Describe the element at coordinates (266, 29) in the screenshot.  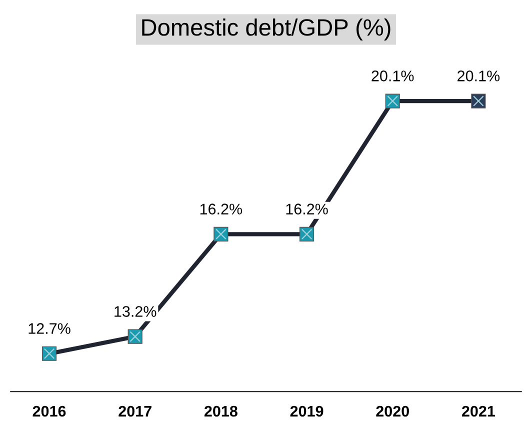
I see `chart-title: Domestic debt/GDP (%)` at that location.